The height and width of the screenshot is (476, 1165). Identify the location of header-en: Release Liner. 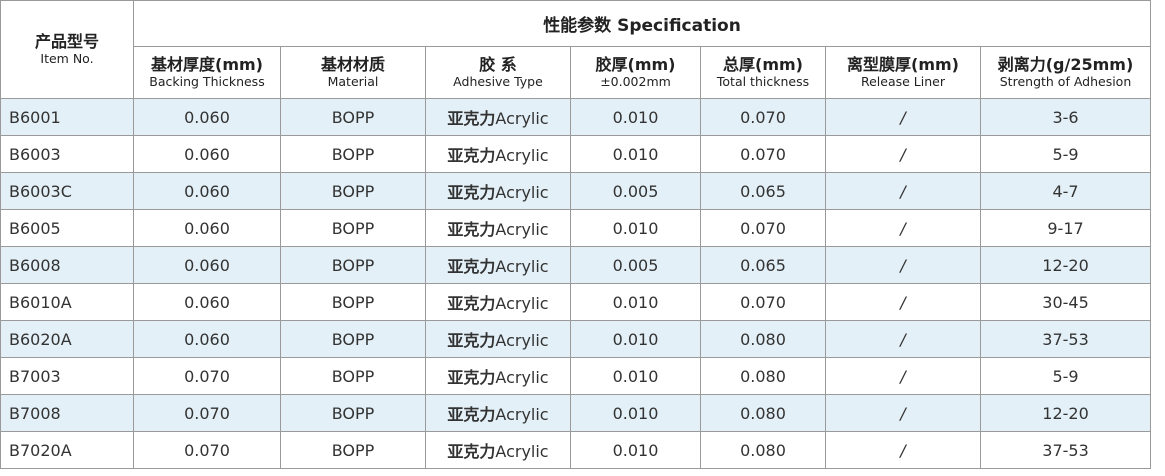
(902, 81).